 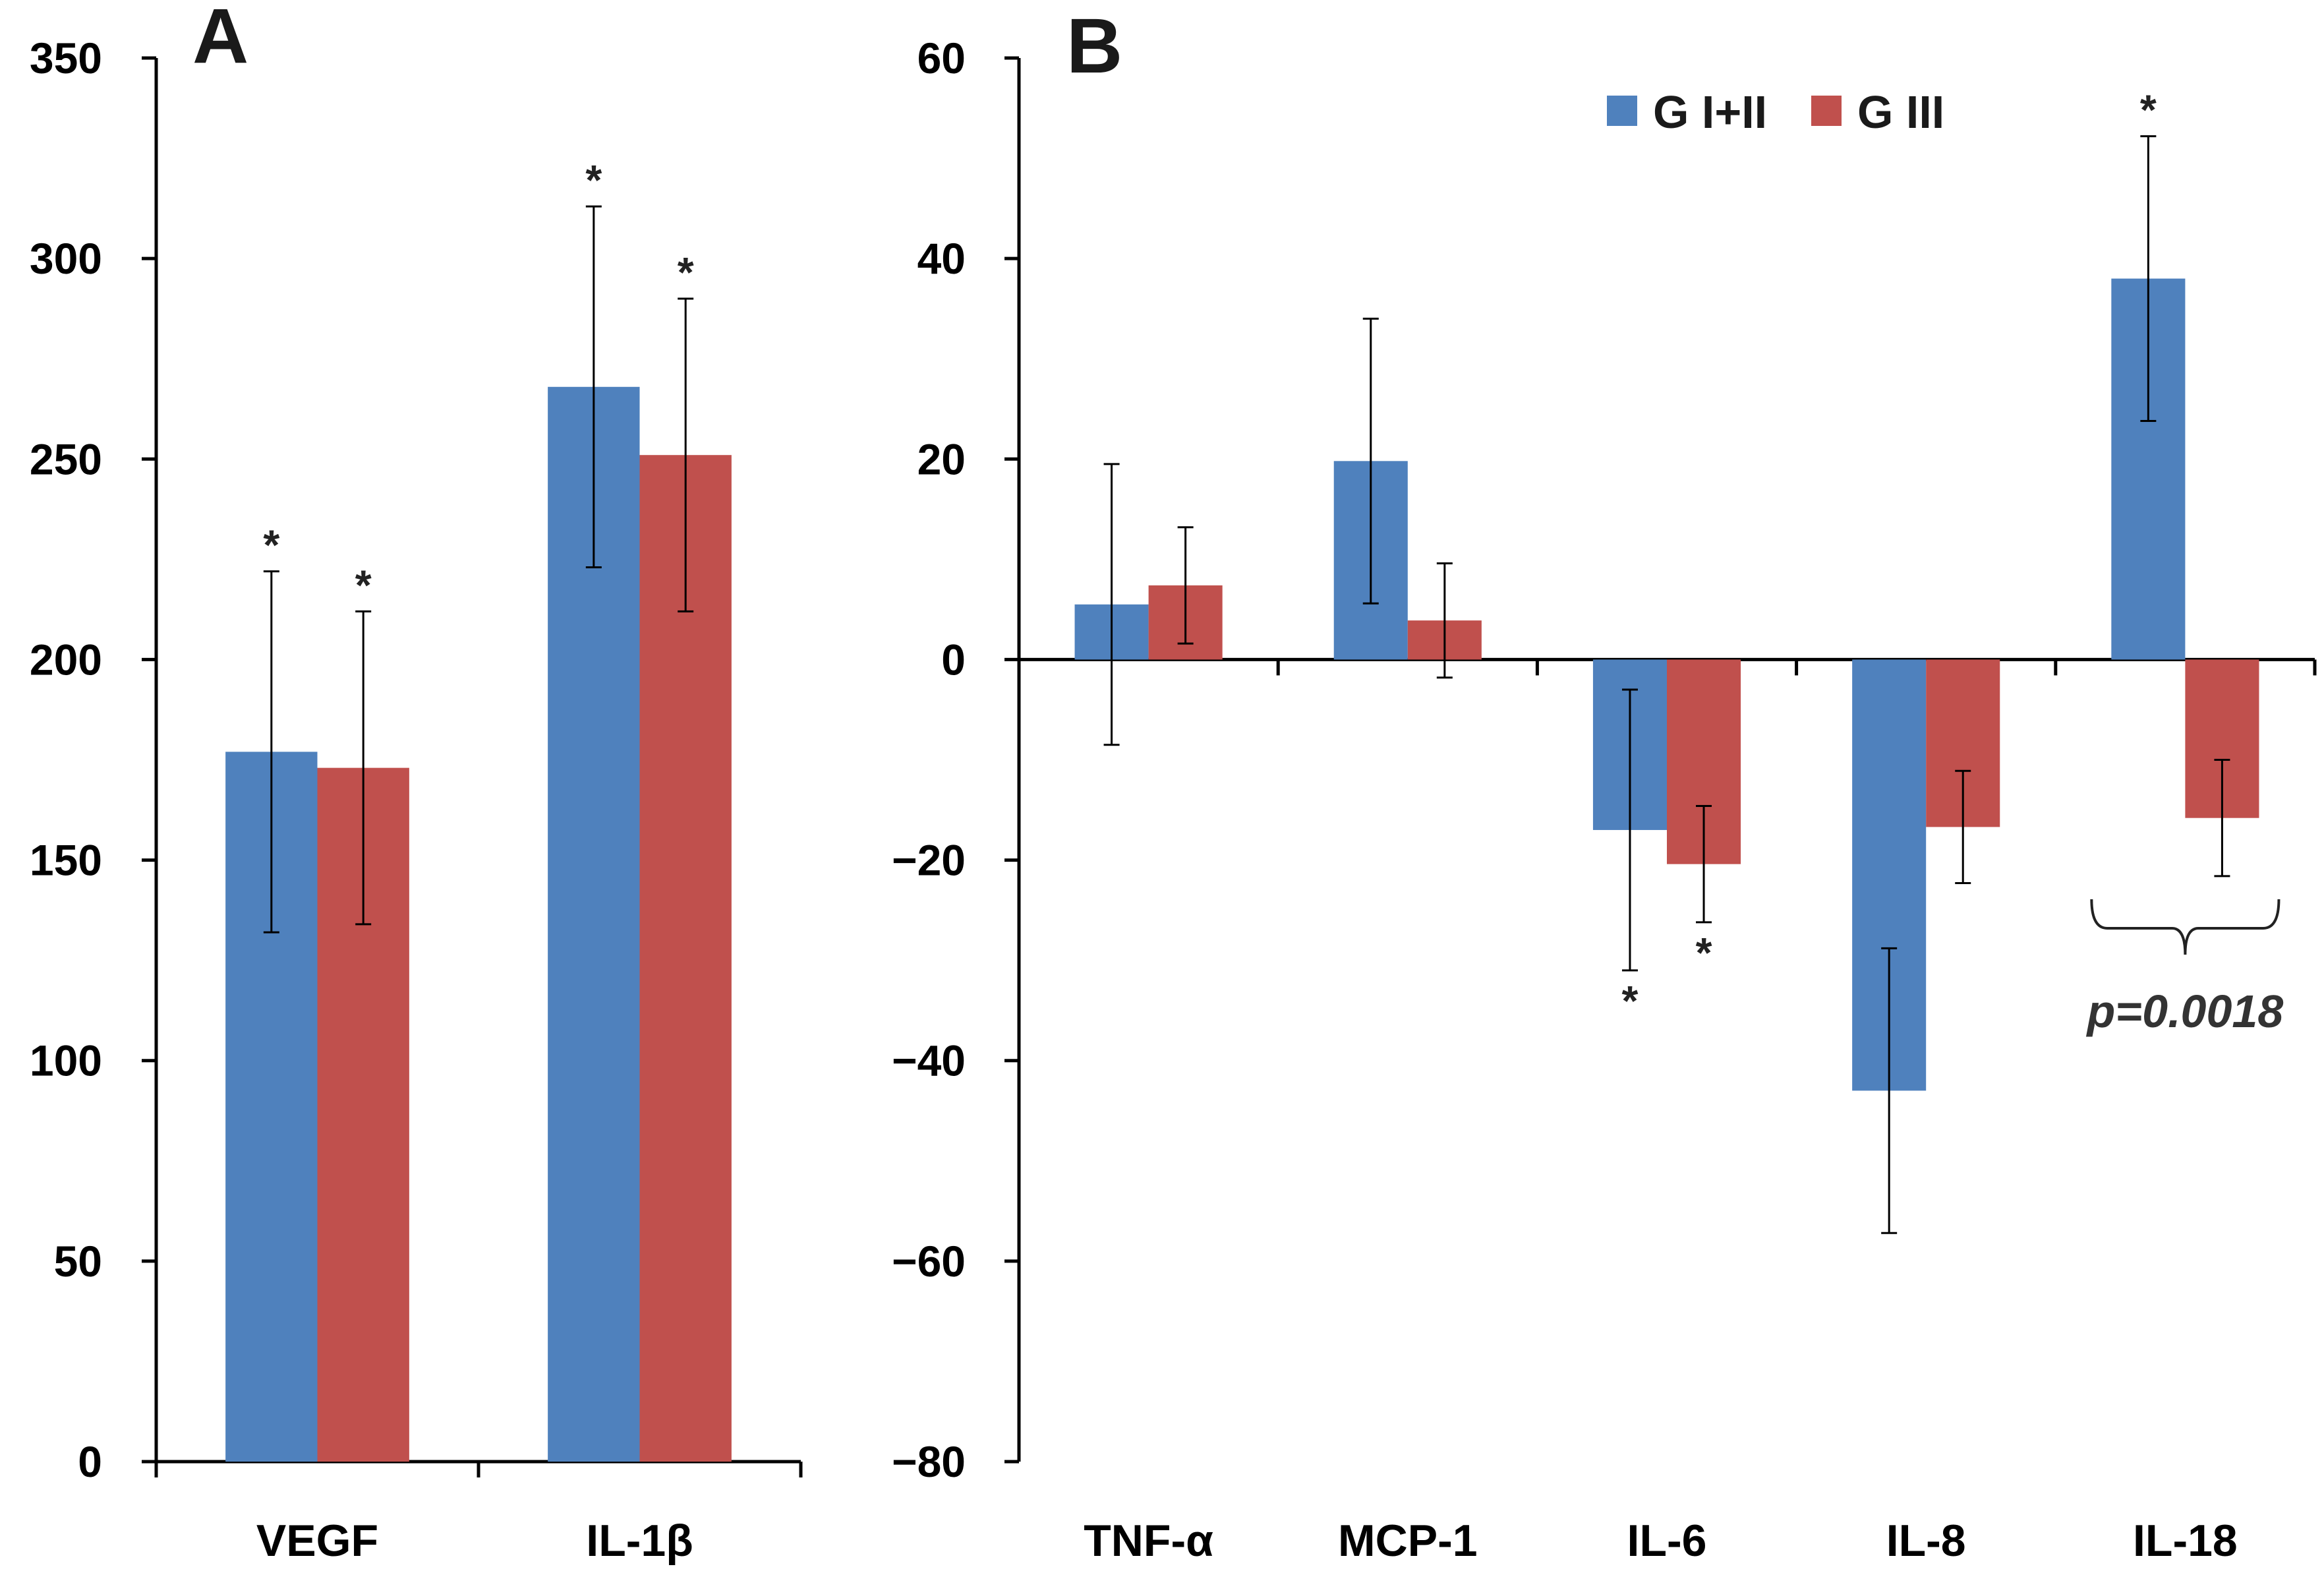 What do you see at coordinates (1094, 46) in the screenshot?
I see `panel-b-letter: B` at bounding box center [1094, 46].